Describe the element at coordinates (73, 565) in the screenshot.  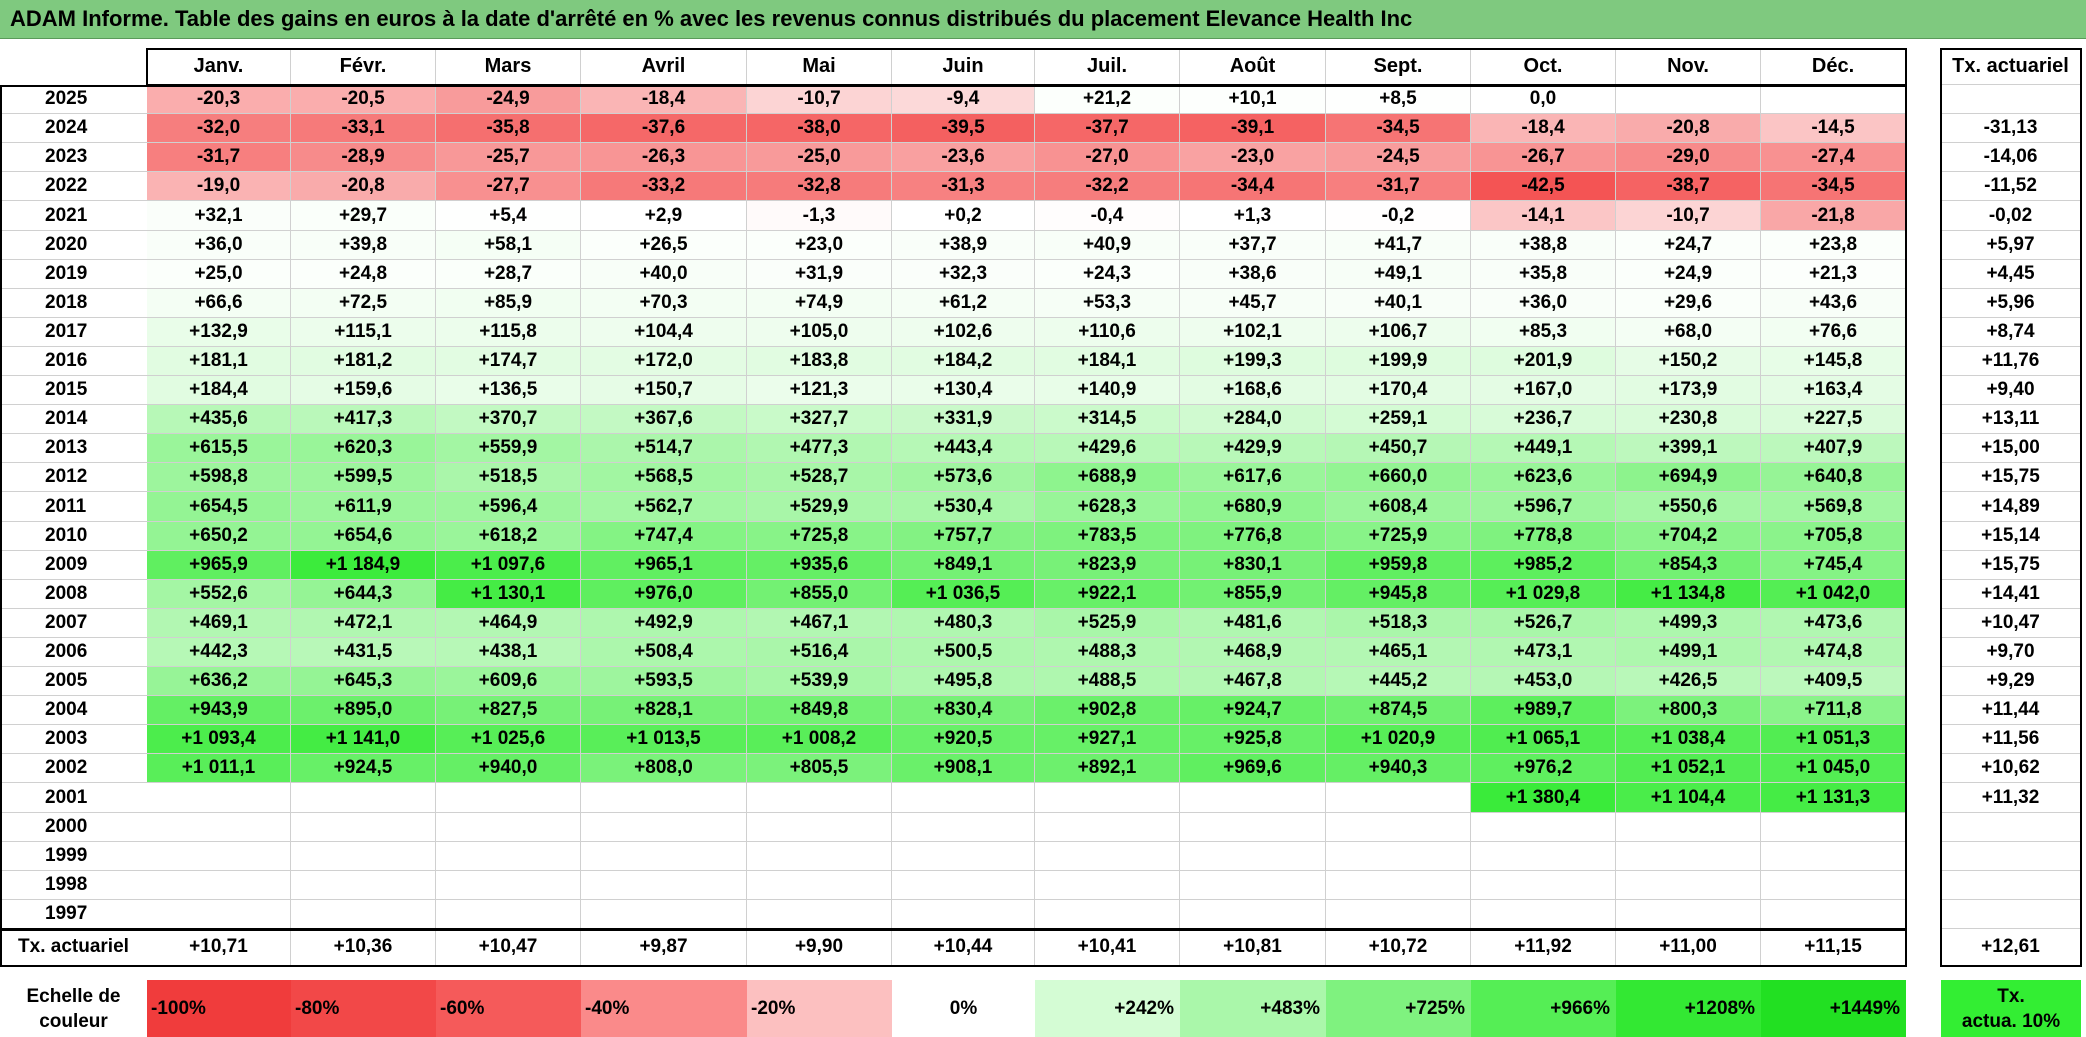
I see `year-label: 2009` at that location.